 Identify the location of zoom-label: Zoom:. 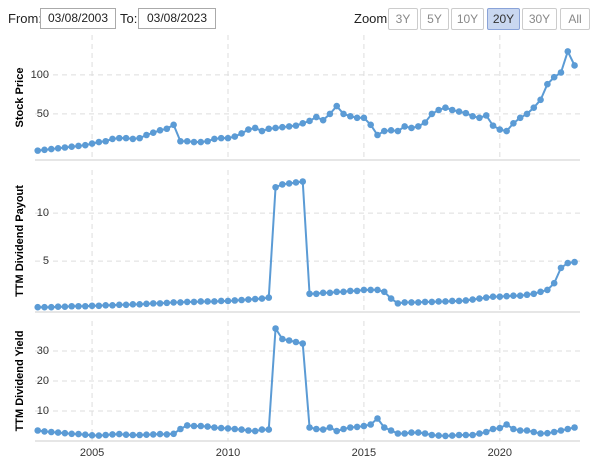
(372, 18).